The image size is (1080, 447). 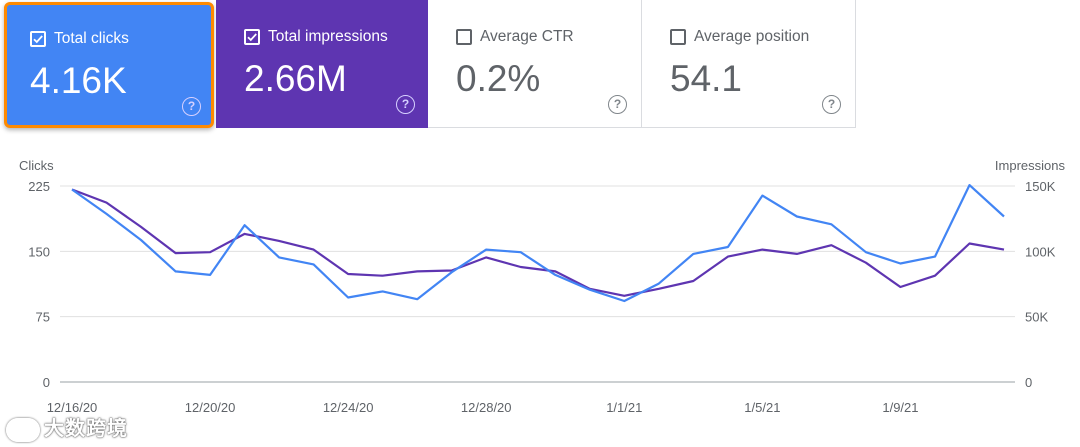 I want to click on right-tick-label: 50K, so click(x=1036, y=317).